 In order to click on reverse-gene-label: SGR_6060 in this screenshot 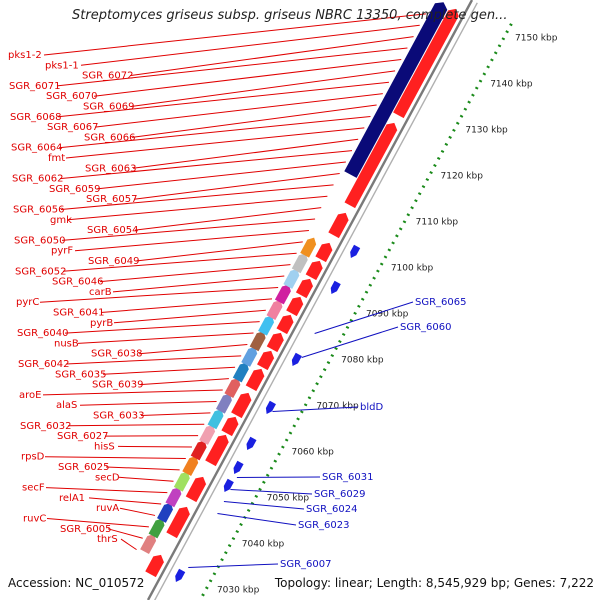, I will do `click(426, 327)`.